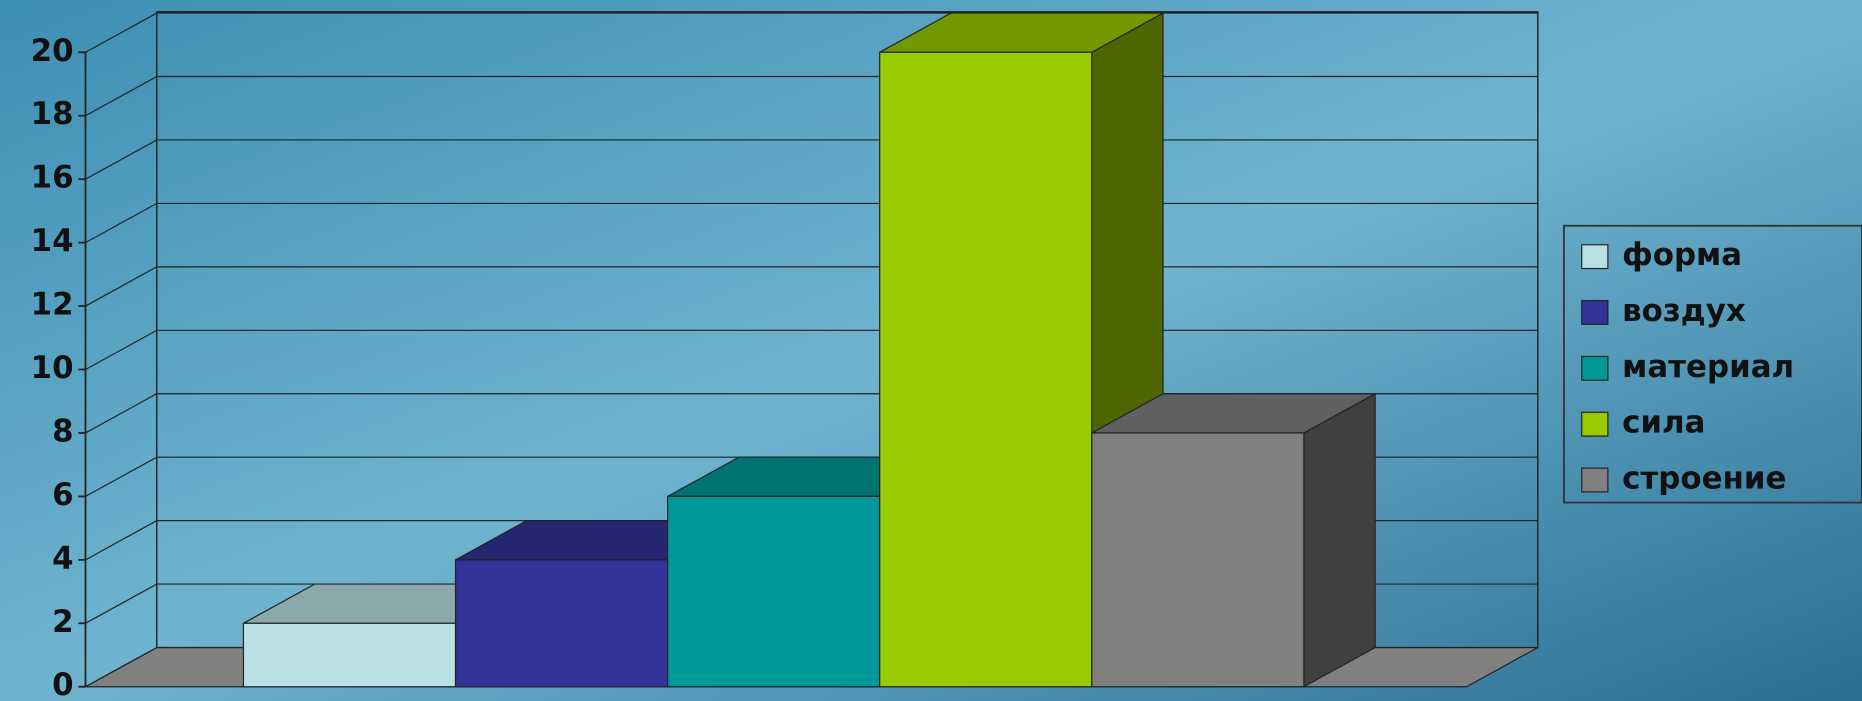 Image resolution: width=1862 pixels, height=701 pixels. I want to click on y-tick-label: 14, so click(52, 241).